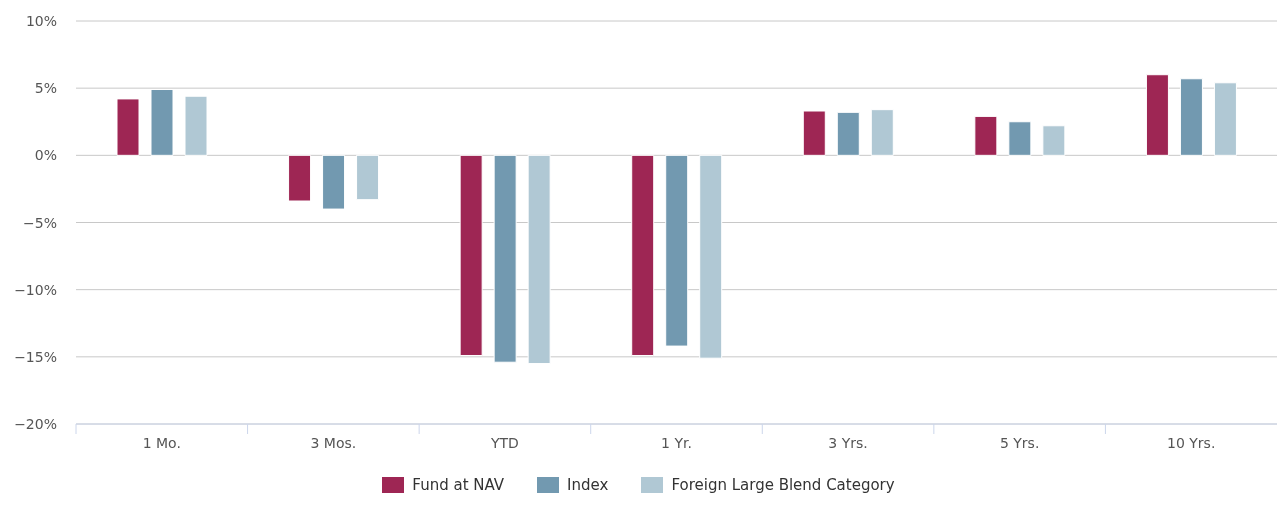 This screenshot has width=1277, height=506. What do you see at coordinates (41, 21) in the screenshot?
I see `y-tick-label: 10%` at bounding box center [41, 21].